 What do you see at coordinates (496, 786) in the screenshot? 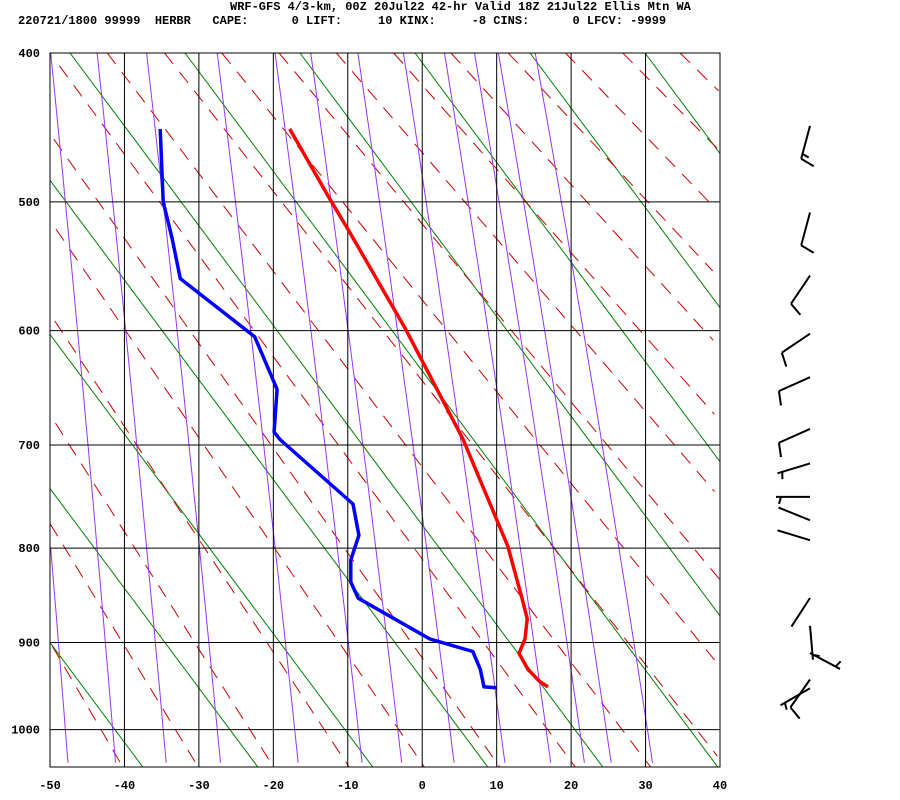
I see `x-tick-label: 10` at bounding box center [496, 786].